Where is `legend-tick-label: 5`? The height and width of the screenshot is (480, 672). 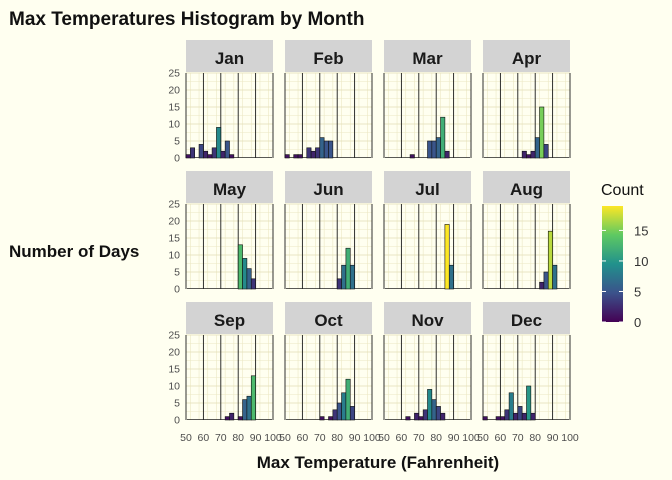
legend-tick-label: 5 is located at coordinates (637, 291).